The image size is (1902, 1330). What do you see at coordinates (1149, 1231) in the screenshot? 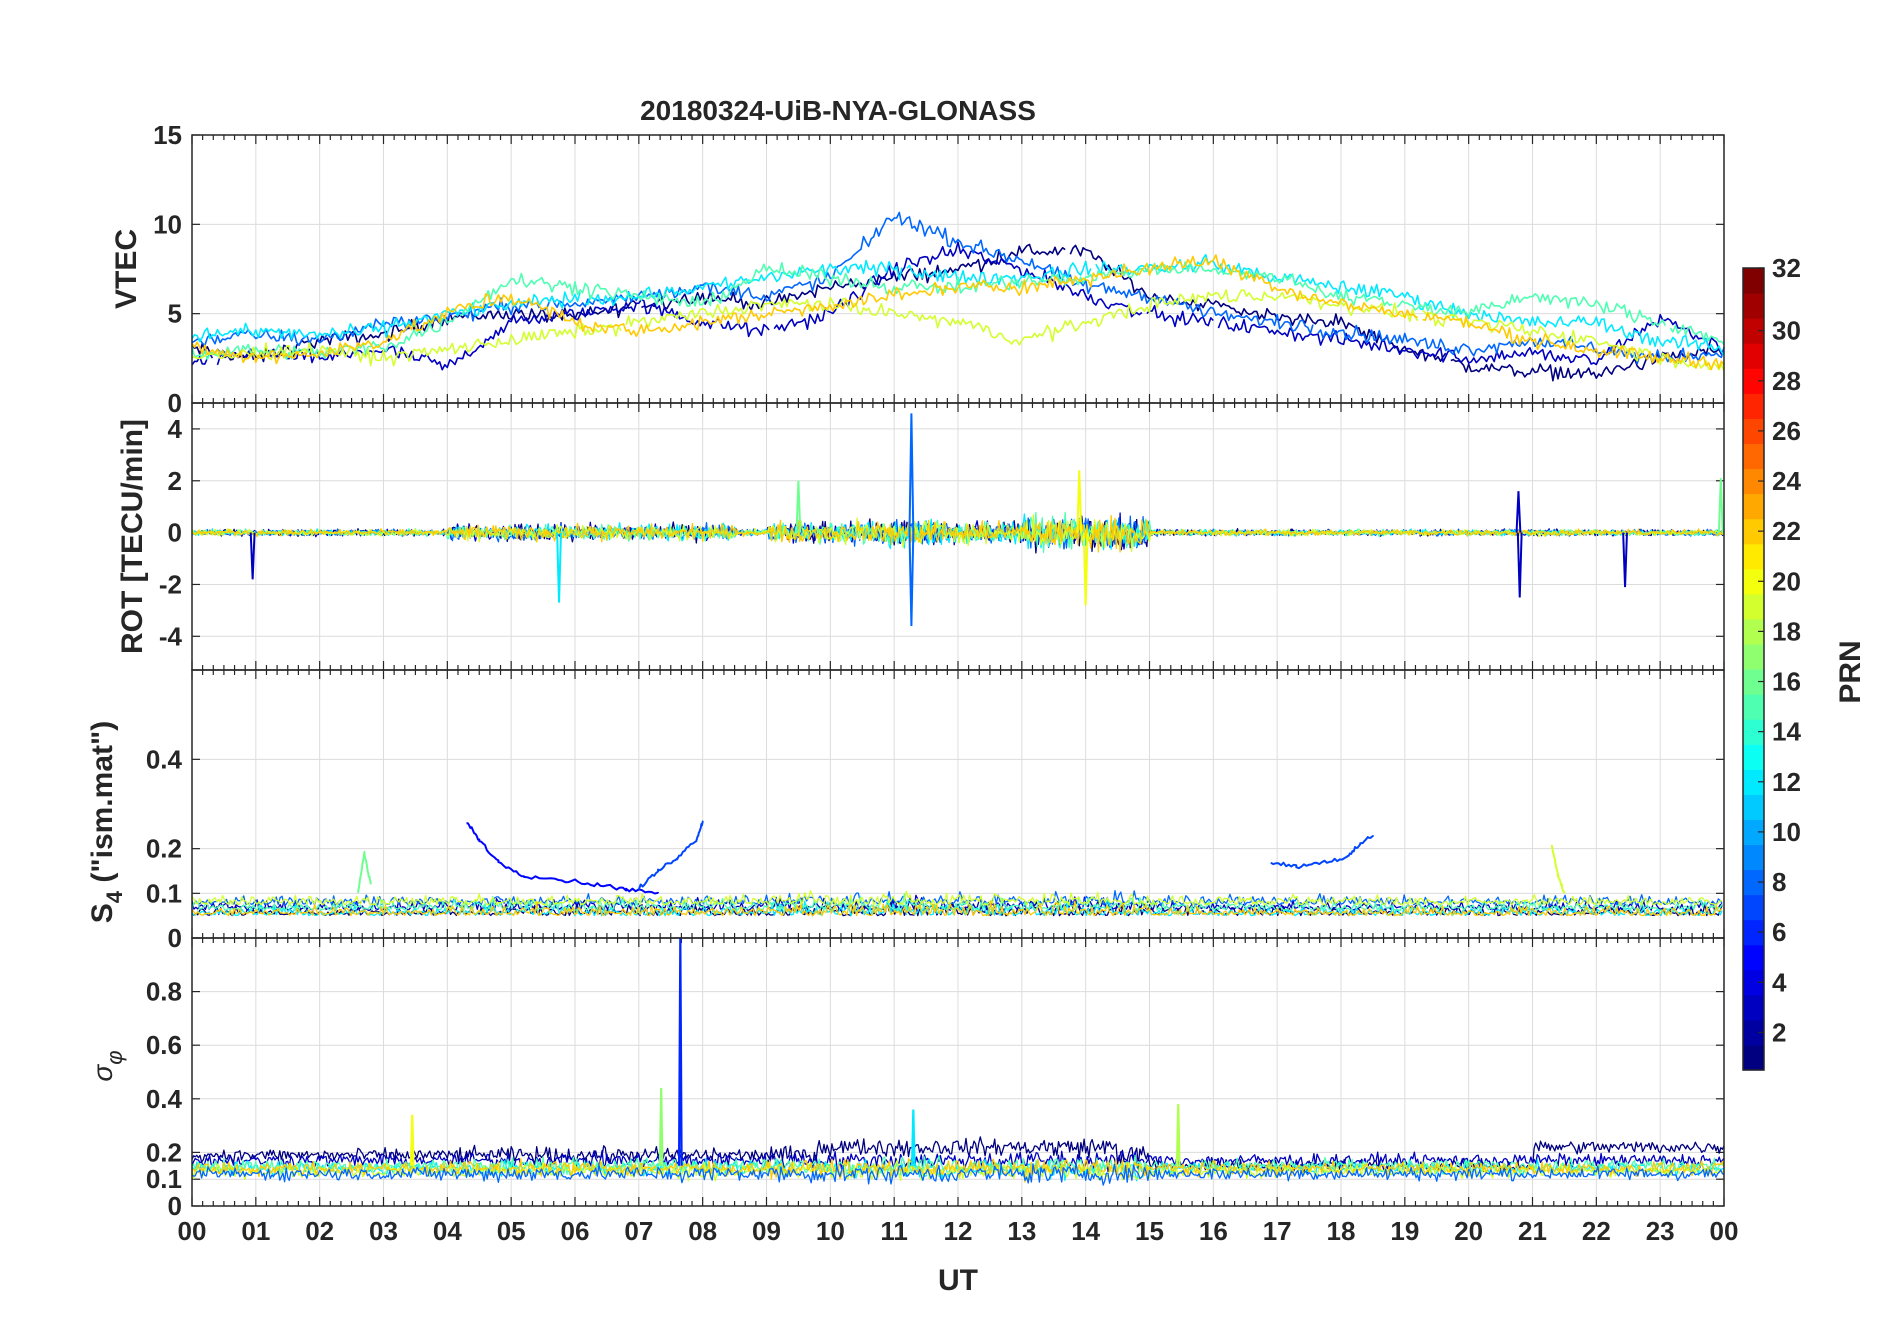
I see `x-tick-label: 15` at bounding box center [1149, 1231].